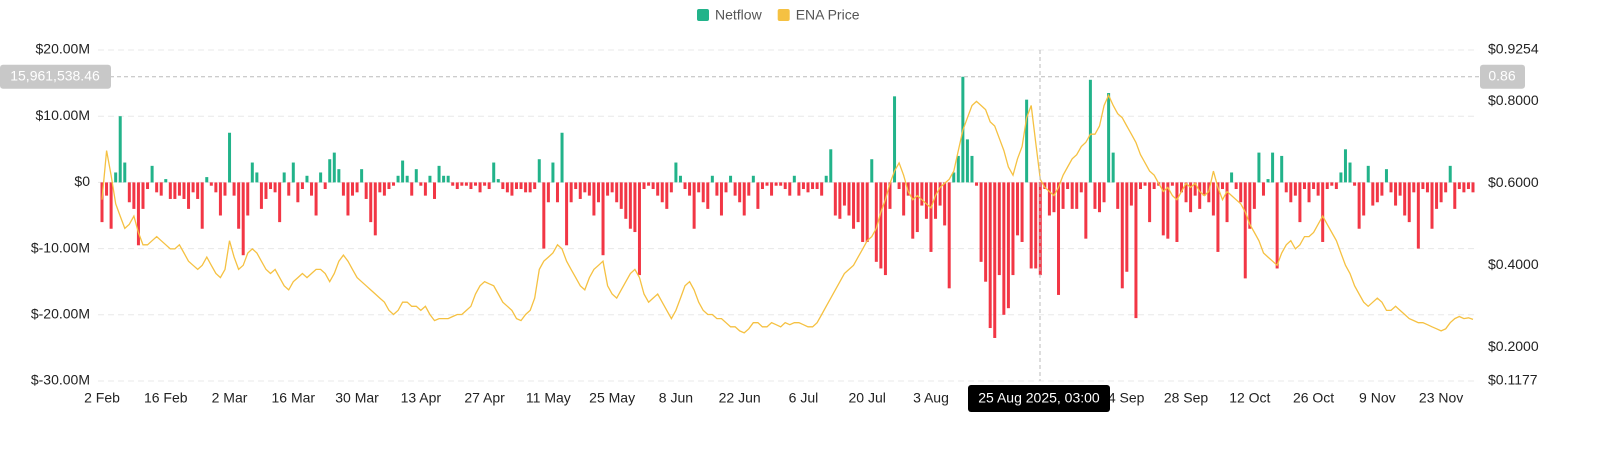 Image resolution: width=1600 pixels, height=454 pixels. What do you see at coordinates (1249, 398) in the screenshot?
I see `x-tick-label: 12 Oct` at bounding box center [1249, 398].